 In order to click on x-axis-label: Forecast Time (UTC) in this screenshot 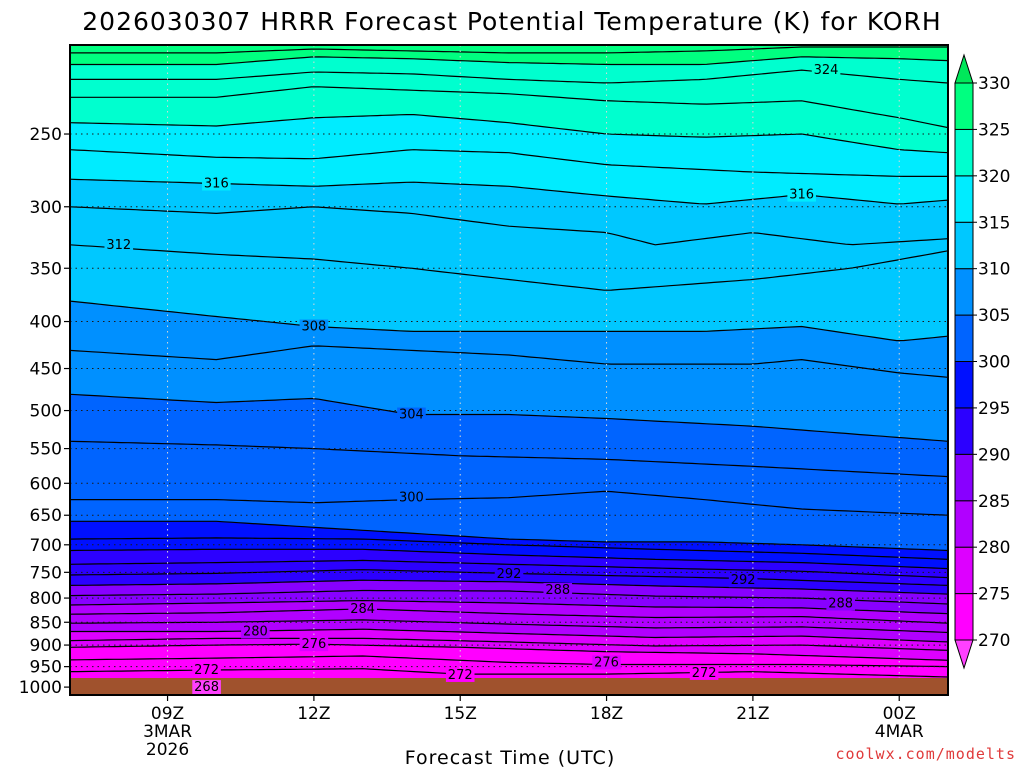, I will do `click(510, 757)`.